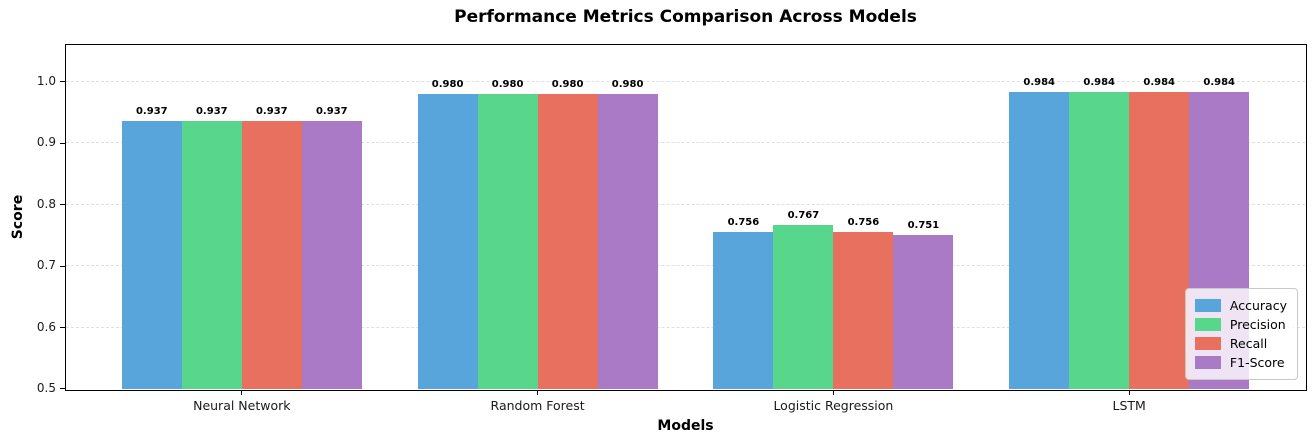  I want to click on y-tick-label: 0.7, so click(46, 265).